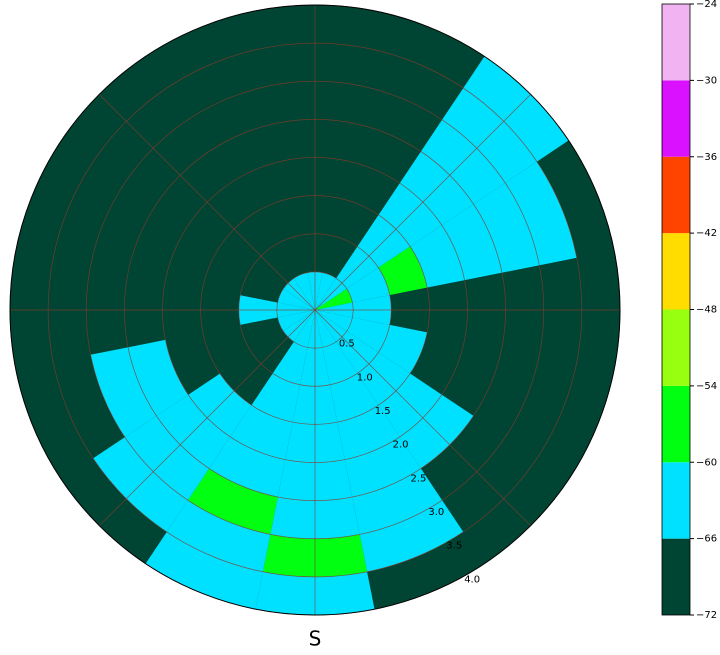  Describe the element at coordinates (706, 539) in the screenshot. I see `colorbar-tick-label: −66` at that location.